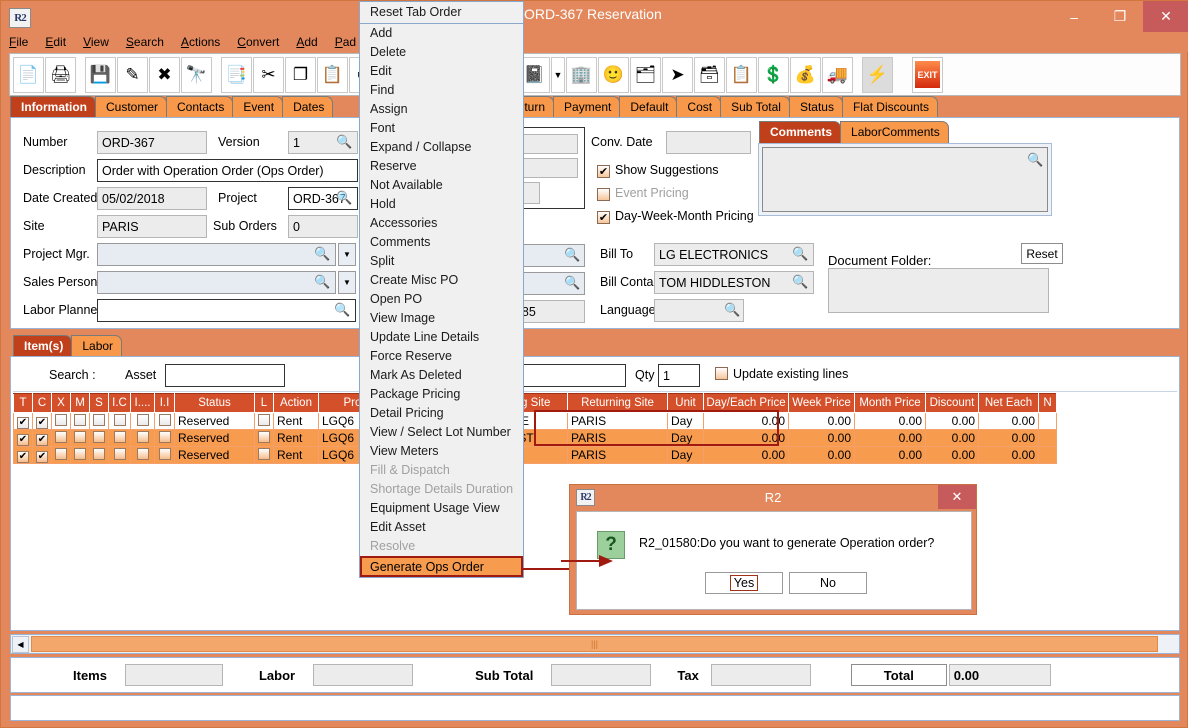 The height and width of the screenshot is (728, 1188). What do you see at coordinates (99, 436) in the screenshot?
I see `checkbox-s` at bounding box center [99, 436].